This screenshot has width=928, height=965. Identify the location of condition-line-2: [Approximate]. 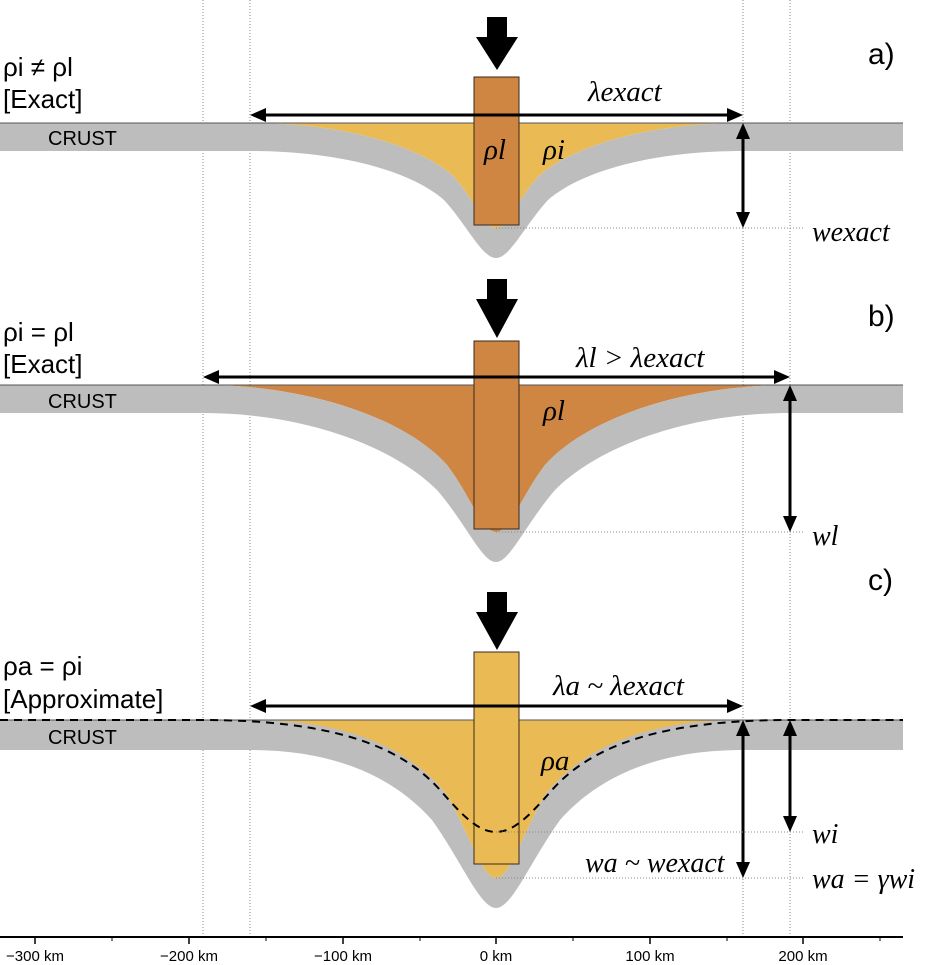
(83, 699).